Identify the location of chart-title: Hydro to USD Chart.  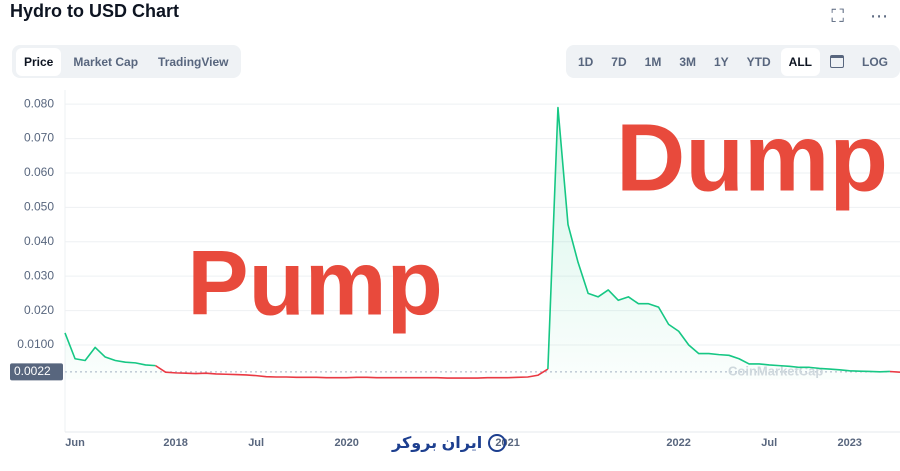
(95, 11).